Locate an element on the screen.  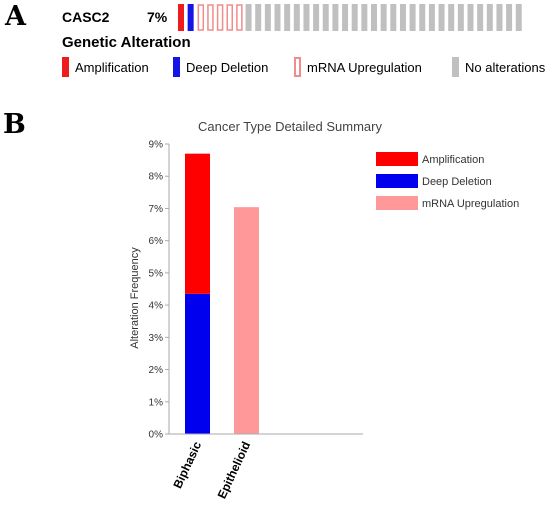
legend-item-no-alterations: No alterations is located at coordinates (498, 67).